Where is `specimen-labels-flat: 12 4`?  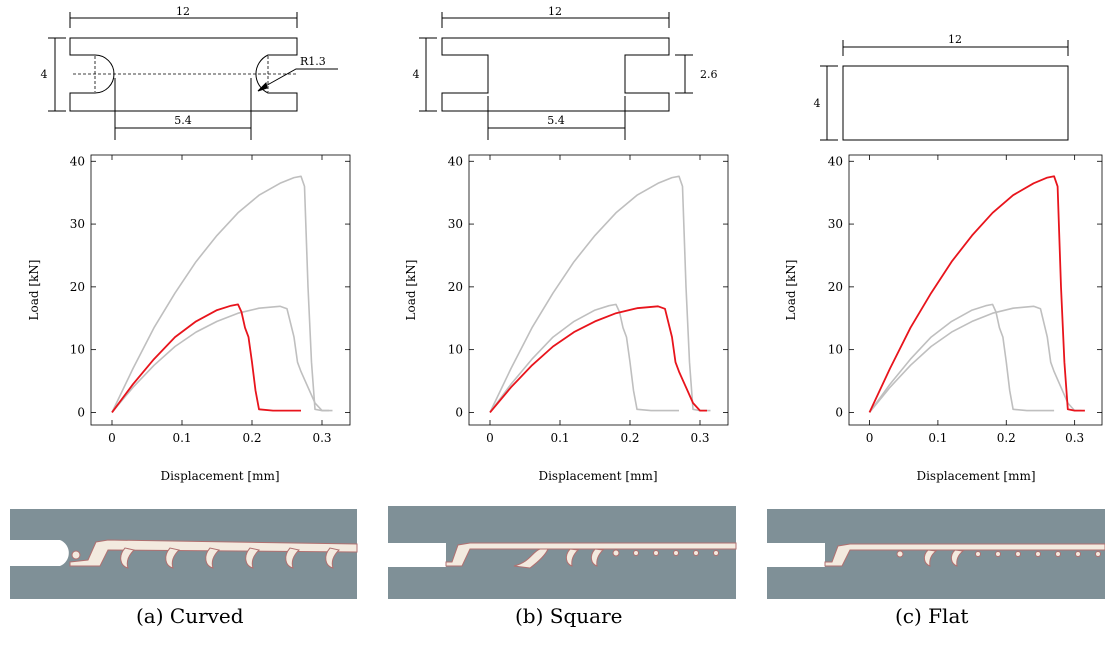 specimen-labels-flat: 12 4 is located at coordinates (888, 71).